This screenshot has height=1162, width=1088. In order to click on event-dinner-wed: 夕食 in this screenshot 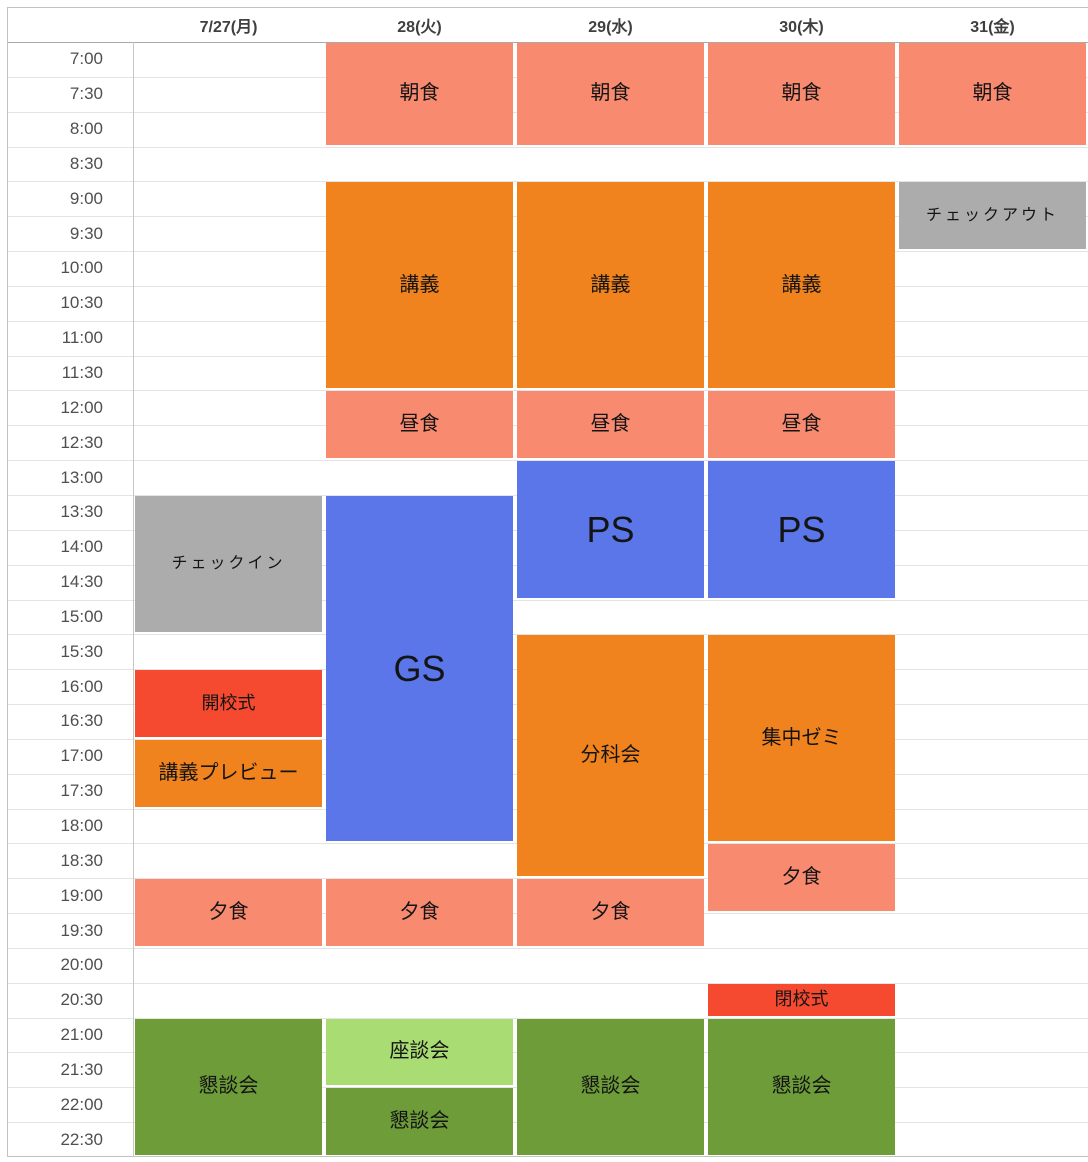, I will do `click(610, 912)`.